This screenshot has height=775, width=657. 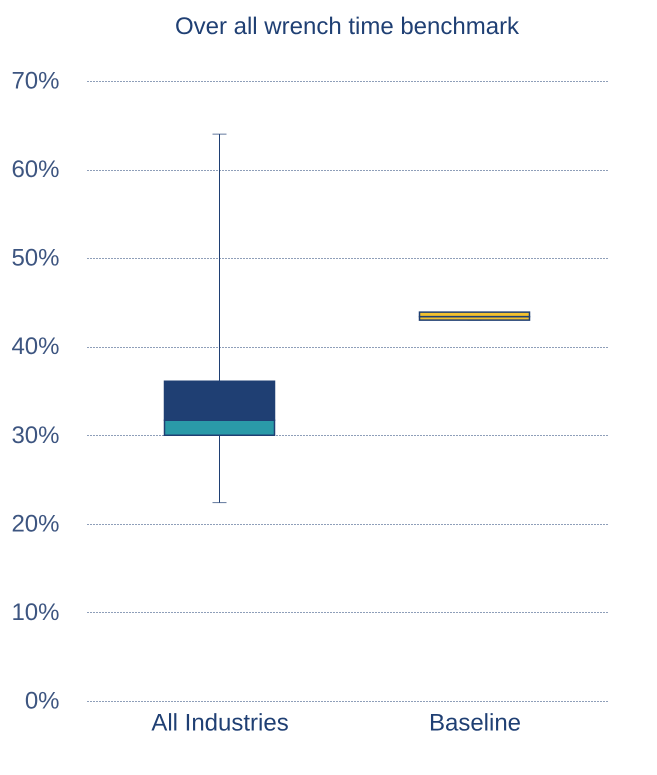 What do you see at coordinates (35, 346) in the screenshot?
I see `y-tick-label: 40%` at bounding box center [35, 346].